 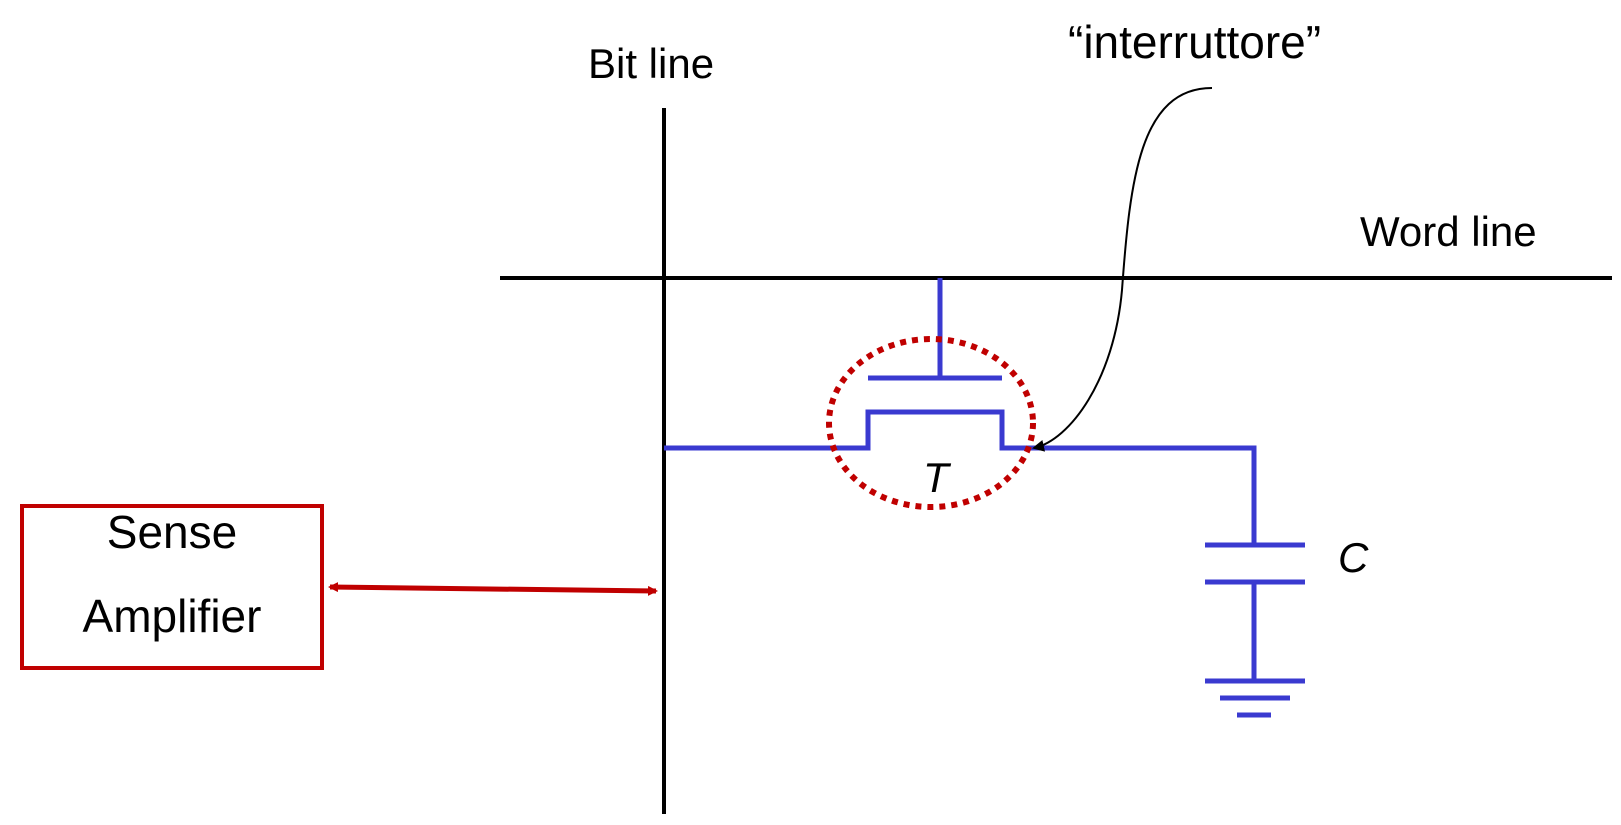 What do you see at coordinates (1194, 42) in the screenshot?
I see `switch-note-label: “interruttore”` at bounding box center [1194, 42].